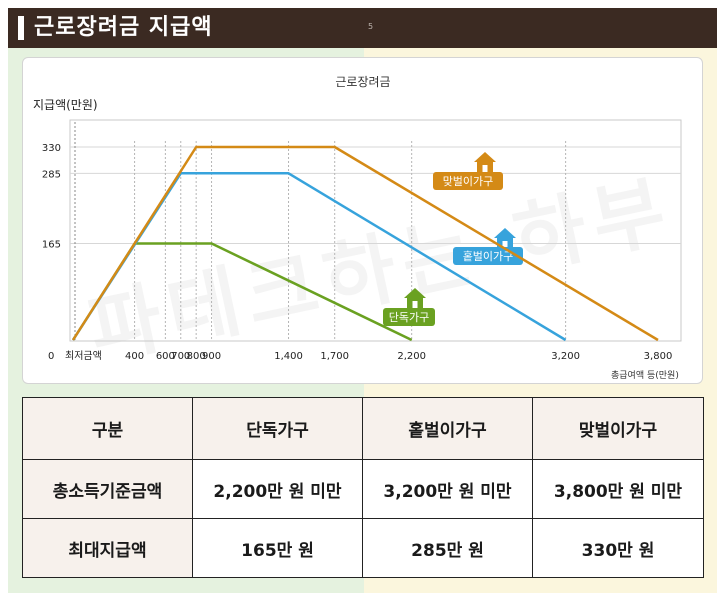 The height and width of the screenshot is (600, 725). I want to click on table-row-header: 최대지급액, so click(107, 548).